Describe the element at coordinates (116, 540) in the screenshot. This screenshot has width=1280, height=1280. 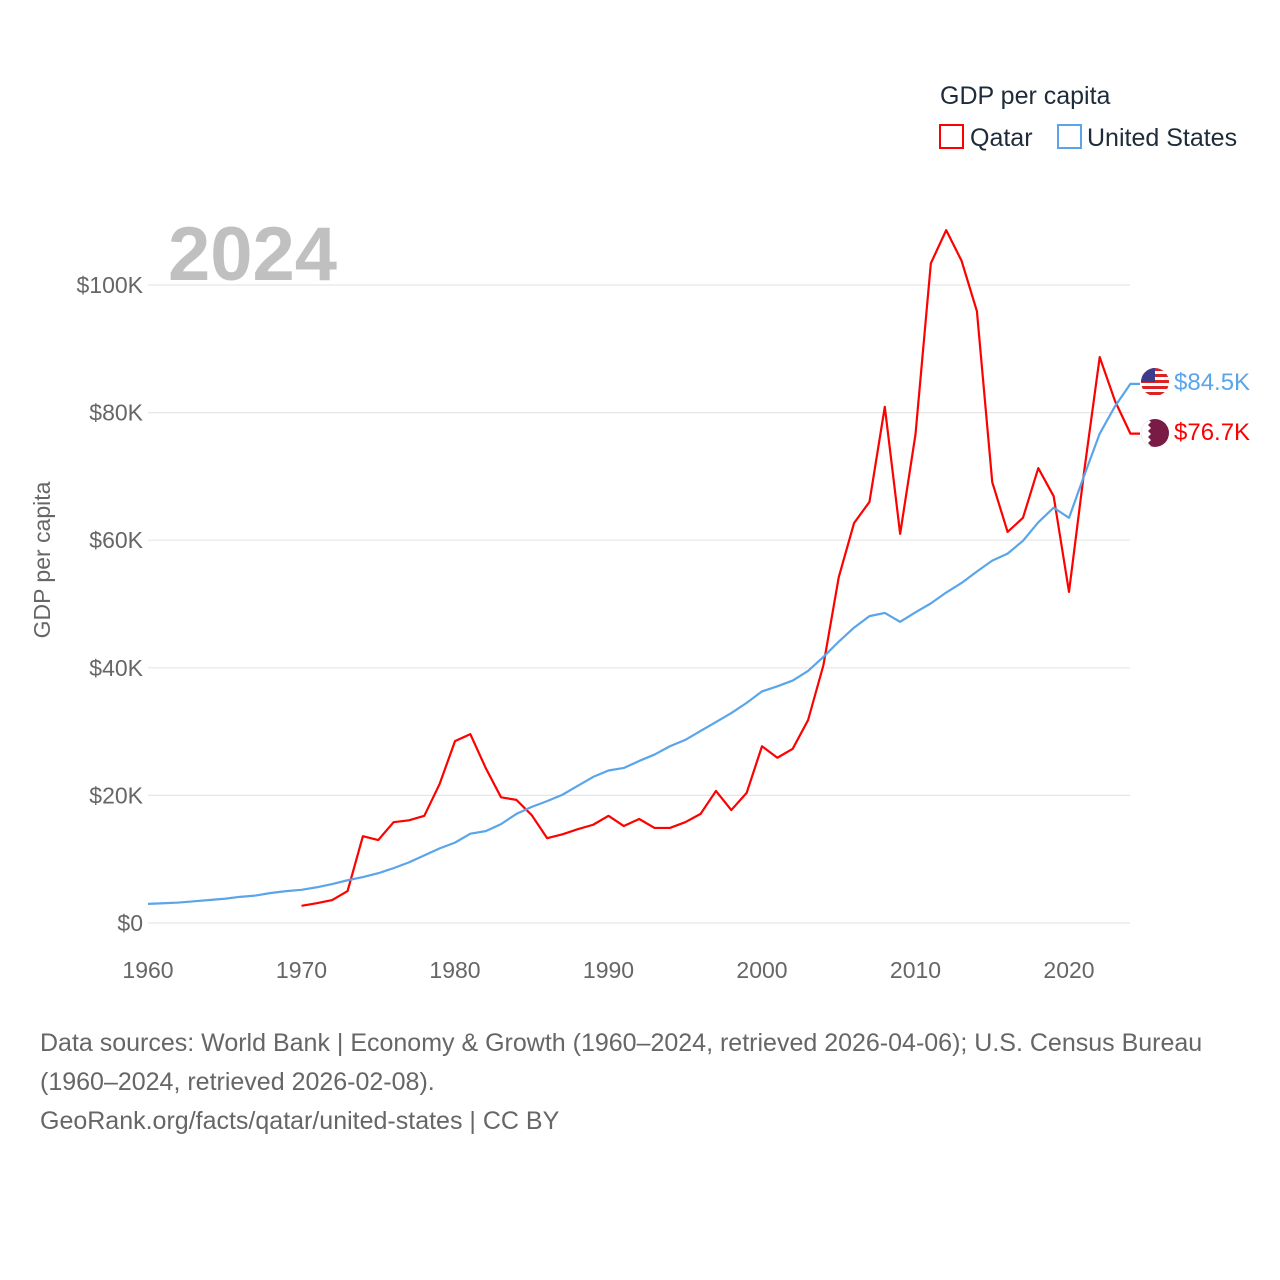
I see `y-tick-label: $60K` at that location.